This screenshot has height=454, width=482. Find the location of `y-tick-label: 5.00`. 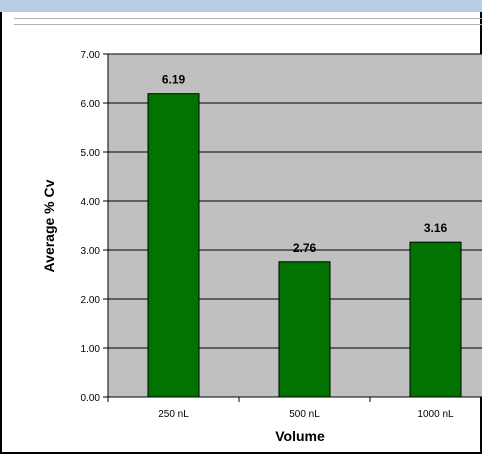

y-tick-label: 5.00 is located at coordinates (91, 153).